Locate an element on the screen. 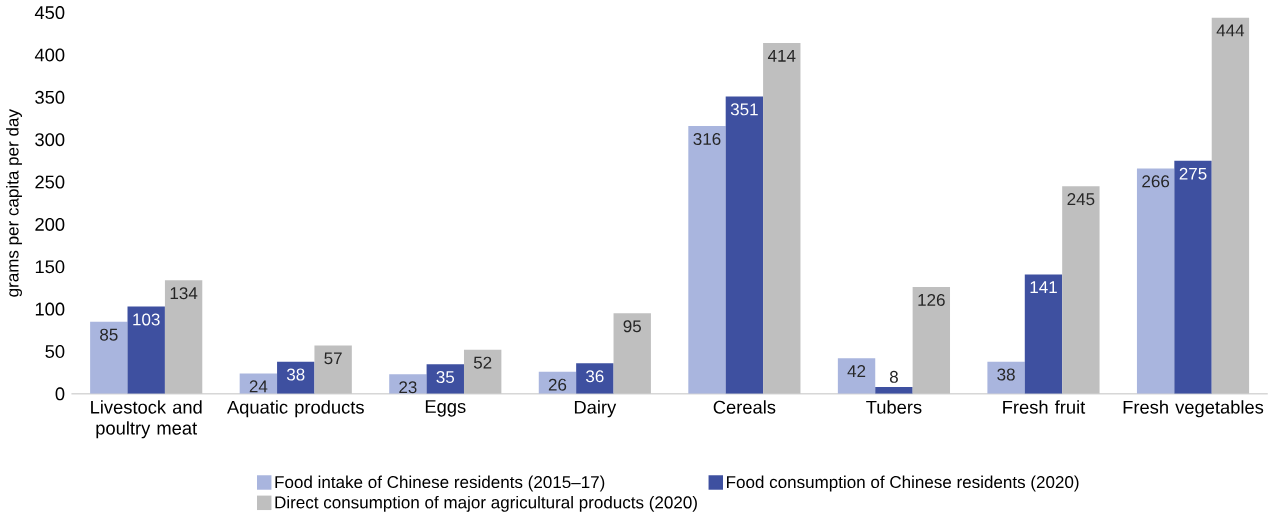  data-label: 414 is located at coordinates (781, 56).